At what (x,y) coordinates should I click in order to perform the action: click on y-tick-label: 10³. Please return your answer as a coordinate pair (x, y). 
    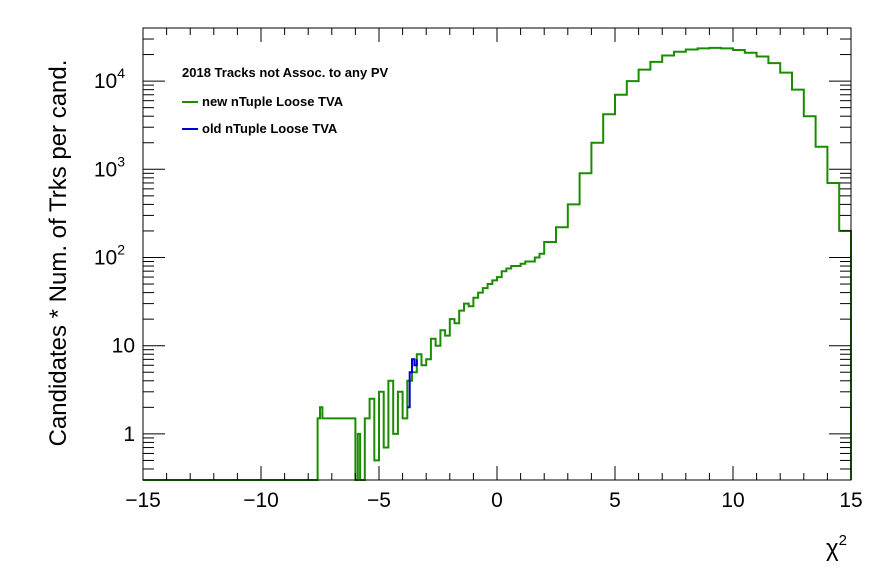
    Looking at the image, I should click on (109, 167).